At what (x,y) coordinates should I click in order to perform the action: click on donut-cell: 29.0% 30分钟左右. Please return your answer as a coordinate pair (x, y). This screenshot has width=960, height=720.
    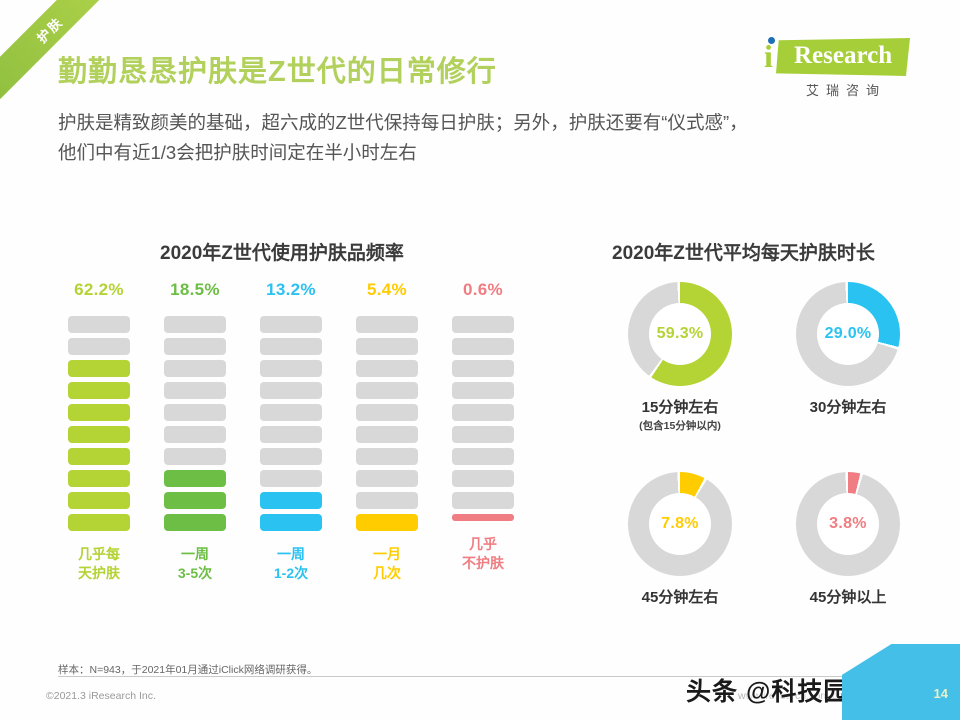
    Looking at the image, I should click on (848, 349).